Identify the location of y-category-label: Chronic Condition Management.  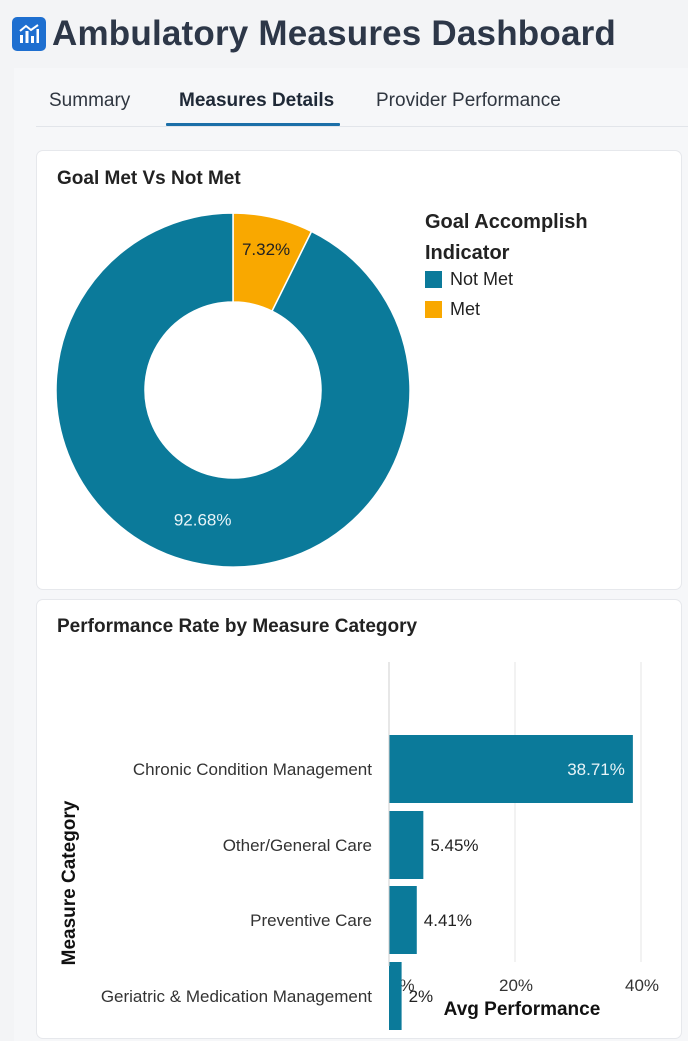
(252, 769).